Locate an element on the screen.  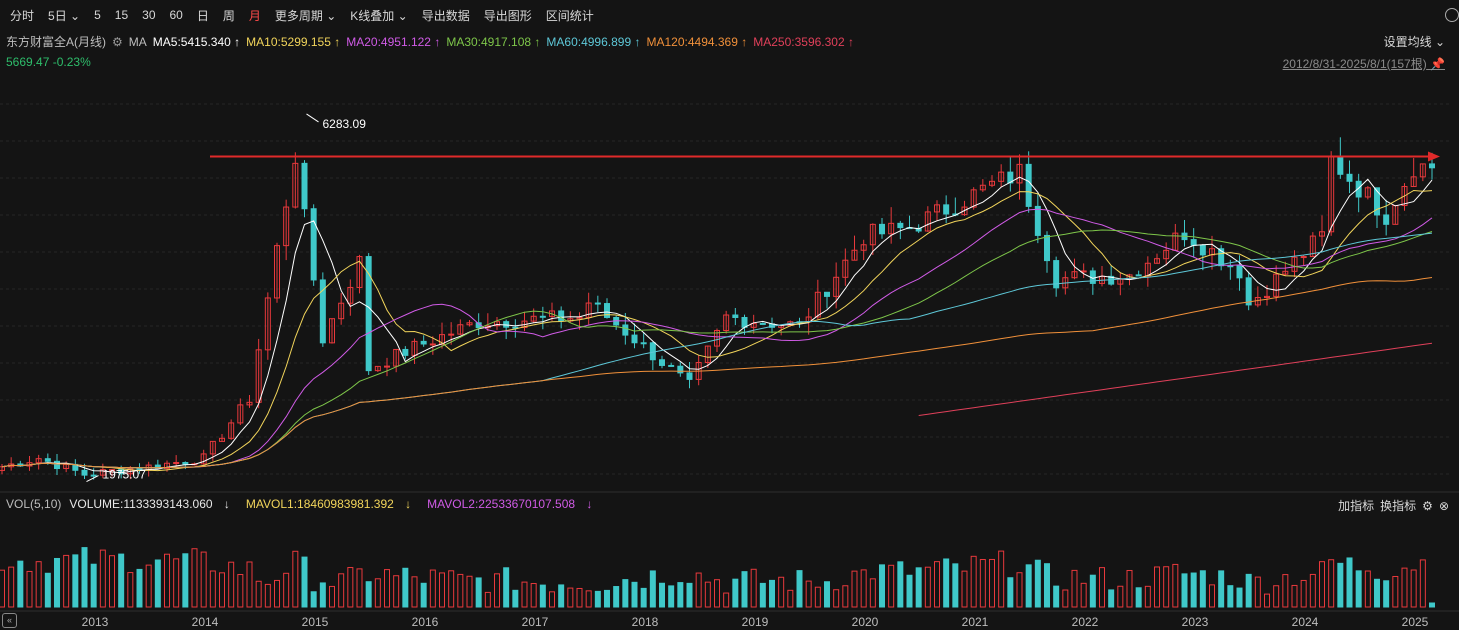
period-tab: K线叠加 ⌄ is located at coordinates (379, 15).